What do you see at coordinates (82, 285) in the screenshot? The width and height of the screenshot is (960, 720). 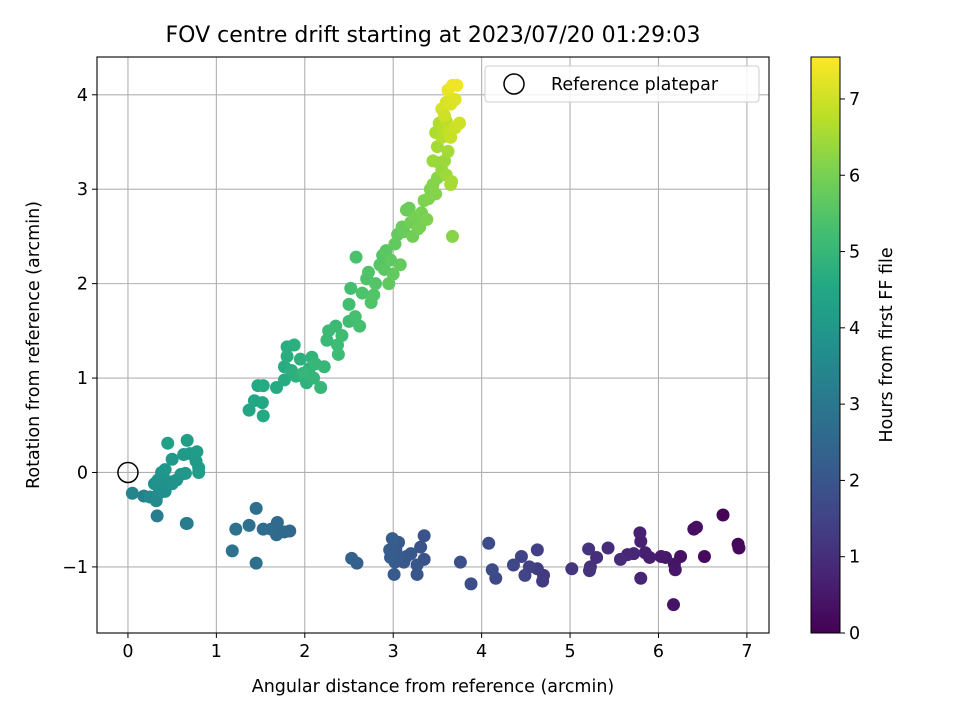 I see `y-tick-label: 2` at bounding box center [82, 285].